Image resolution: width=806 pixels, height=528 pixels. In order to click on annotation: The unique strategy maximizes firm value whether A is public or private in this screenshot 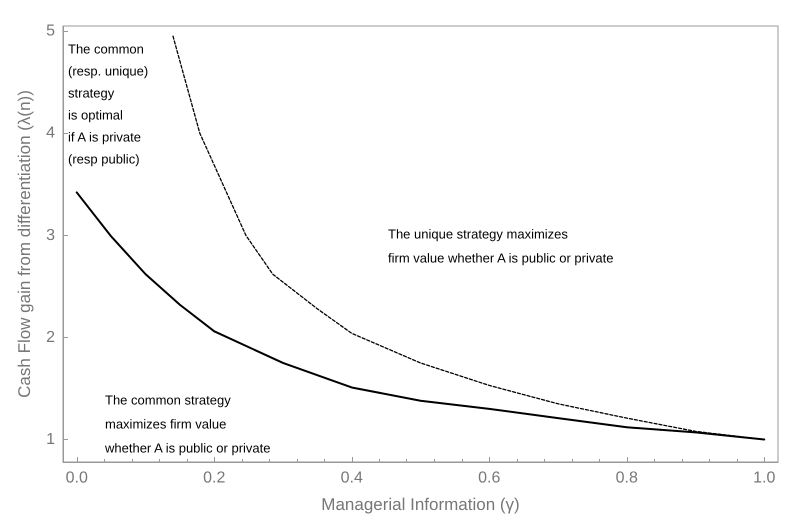, I will do `click(501, 246)`.